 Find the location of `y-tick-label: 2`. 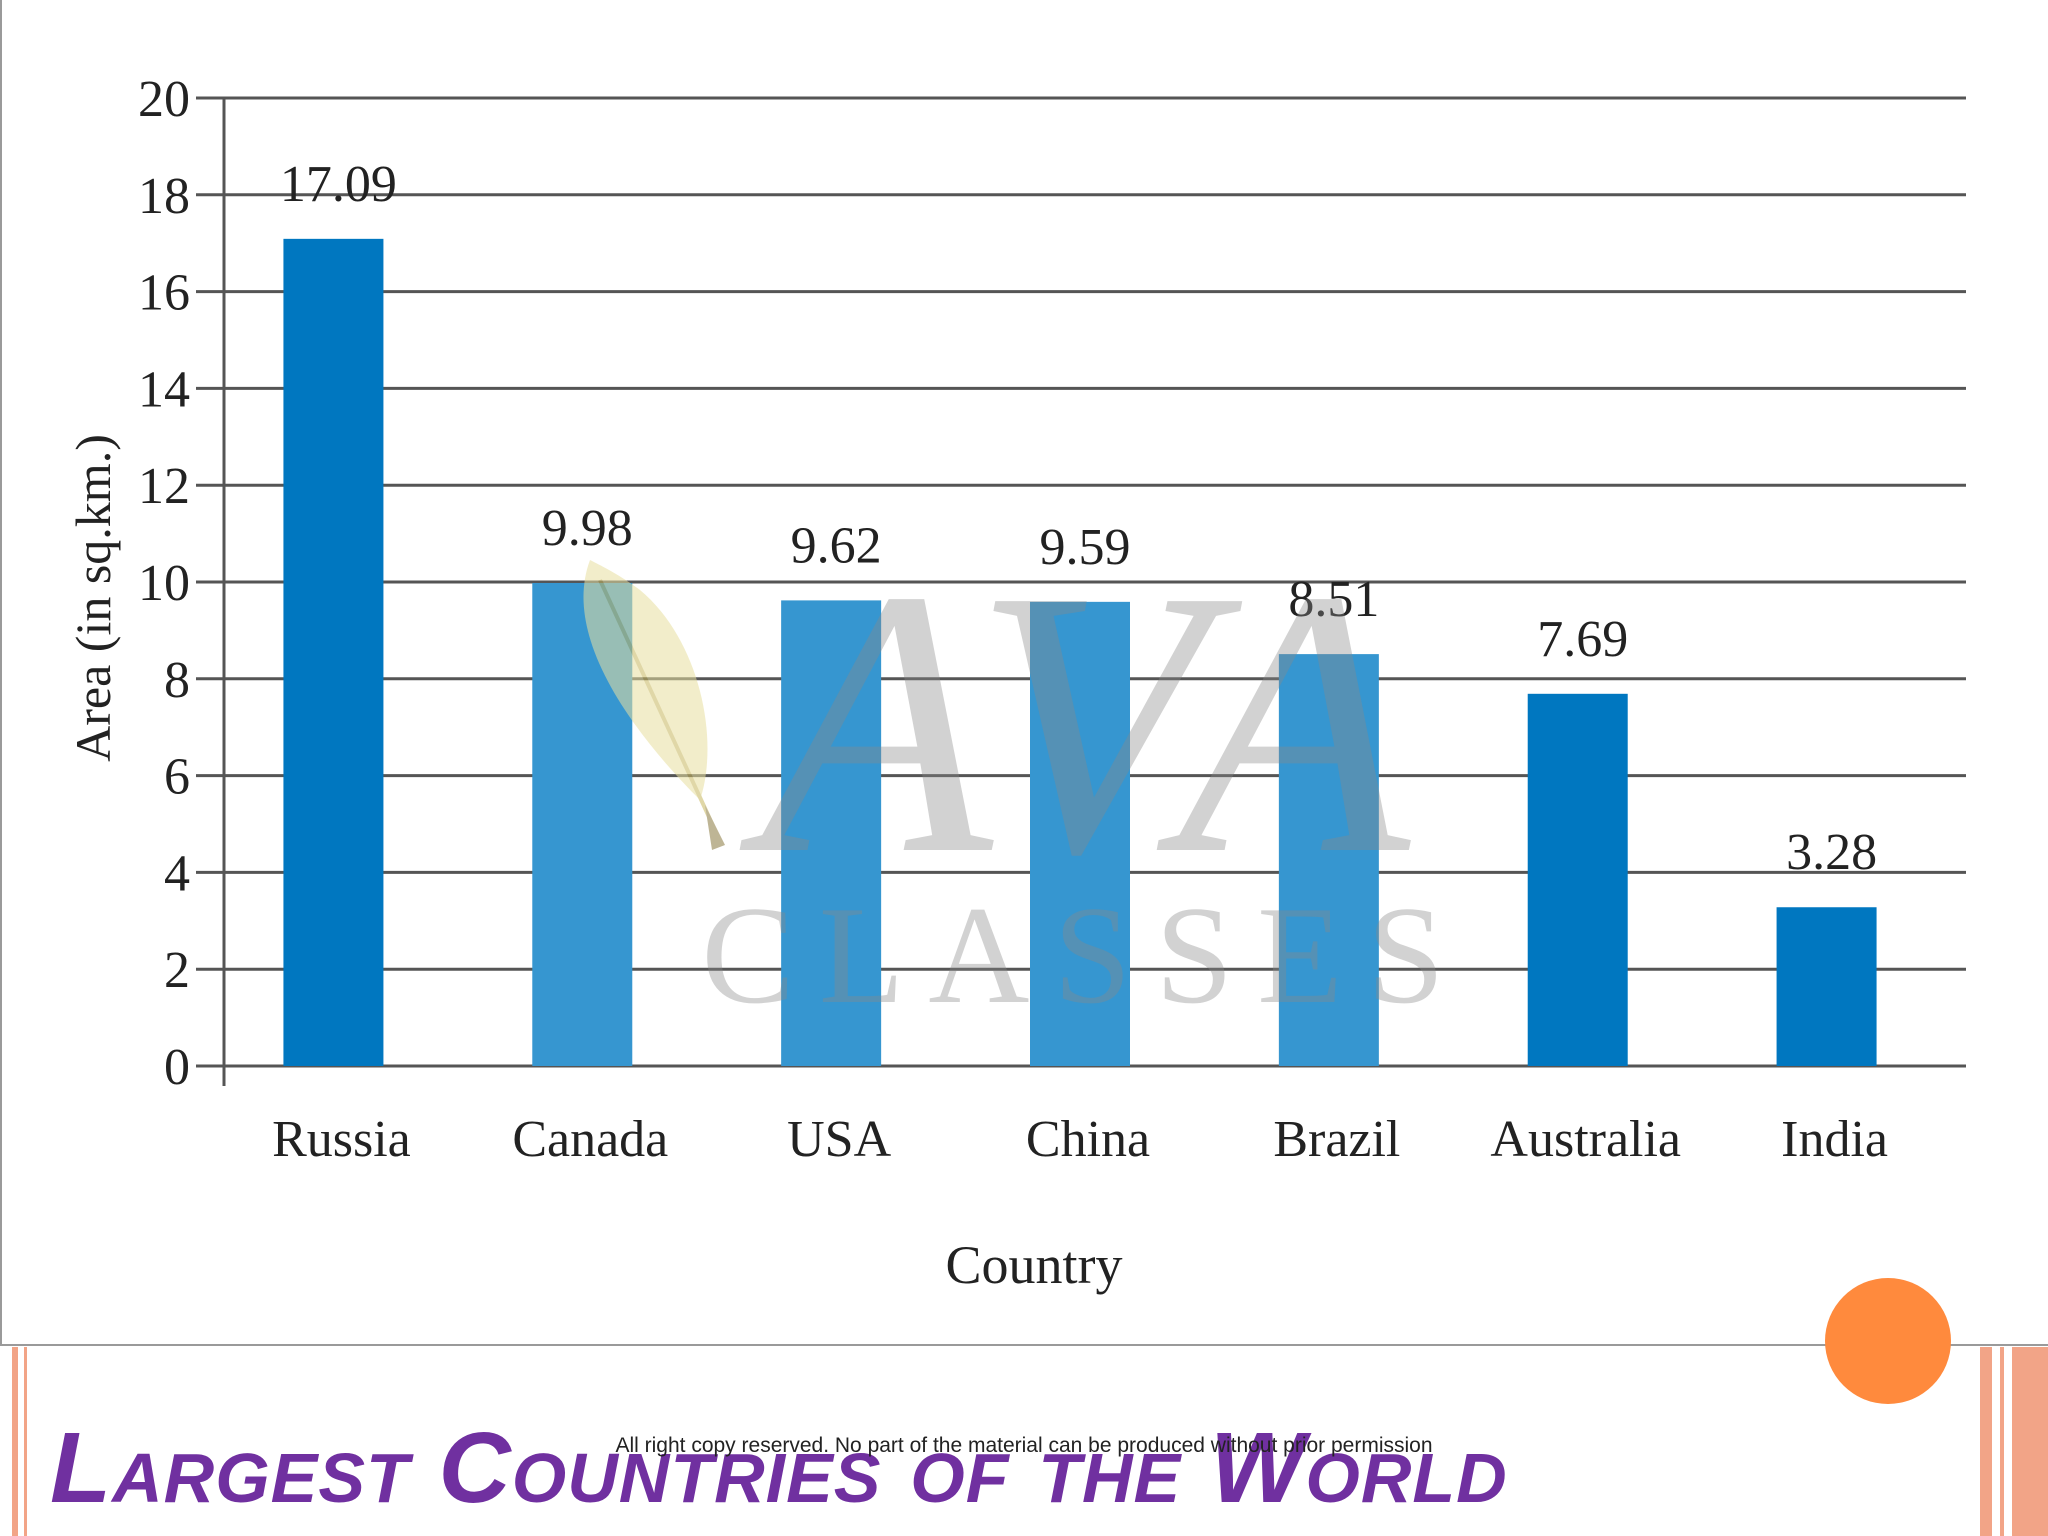

y-tick-label: 2 is located at coordinates (177, 970).